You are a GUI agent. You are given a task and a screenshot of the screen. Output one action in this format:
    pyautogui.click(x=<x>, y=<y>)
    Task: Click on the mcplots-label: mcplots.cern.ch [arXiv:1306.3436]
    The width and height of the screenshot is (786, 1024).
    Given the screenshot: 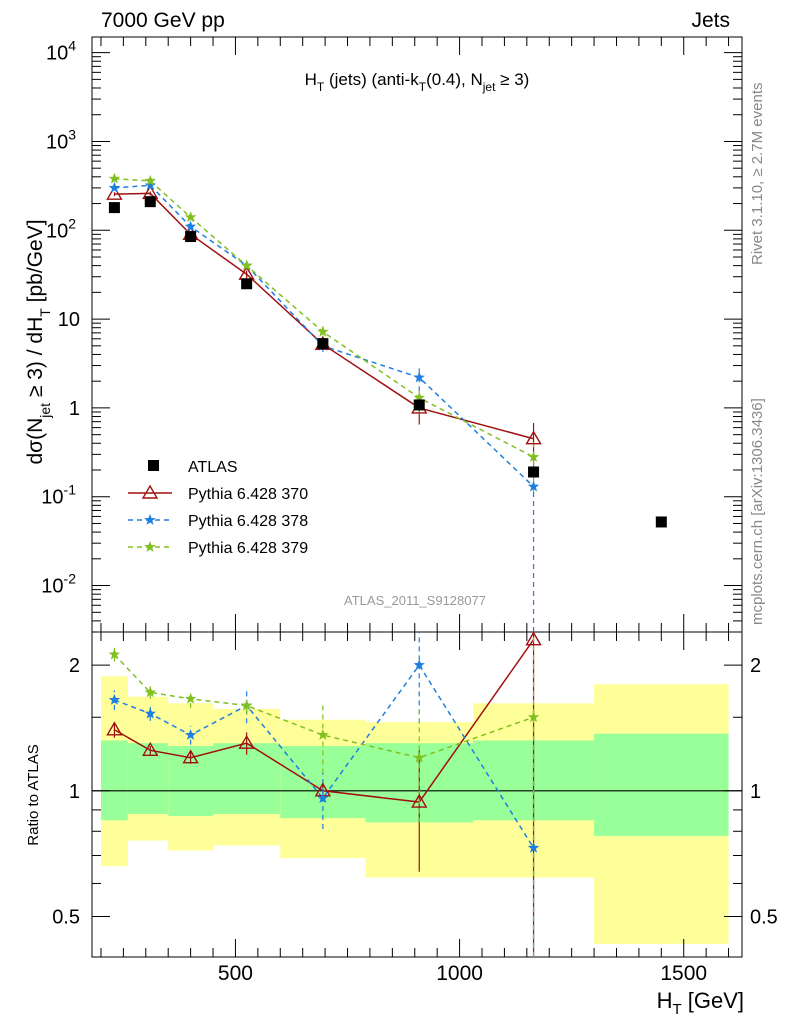 What is the action you would take?
    pyautogui.click(x=757, y=511)
    